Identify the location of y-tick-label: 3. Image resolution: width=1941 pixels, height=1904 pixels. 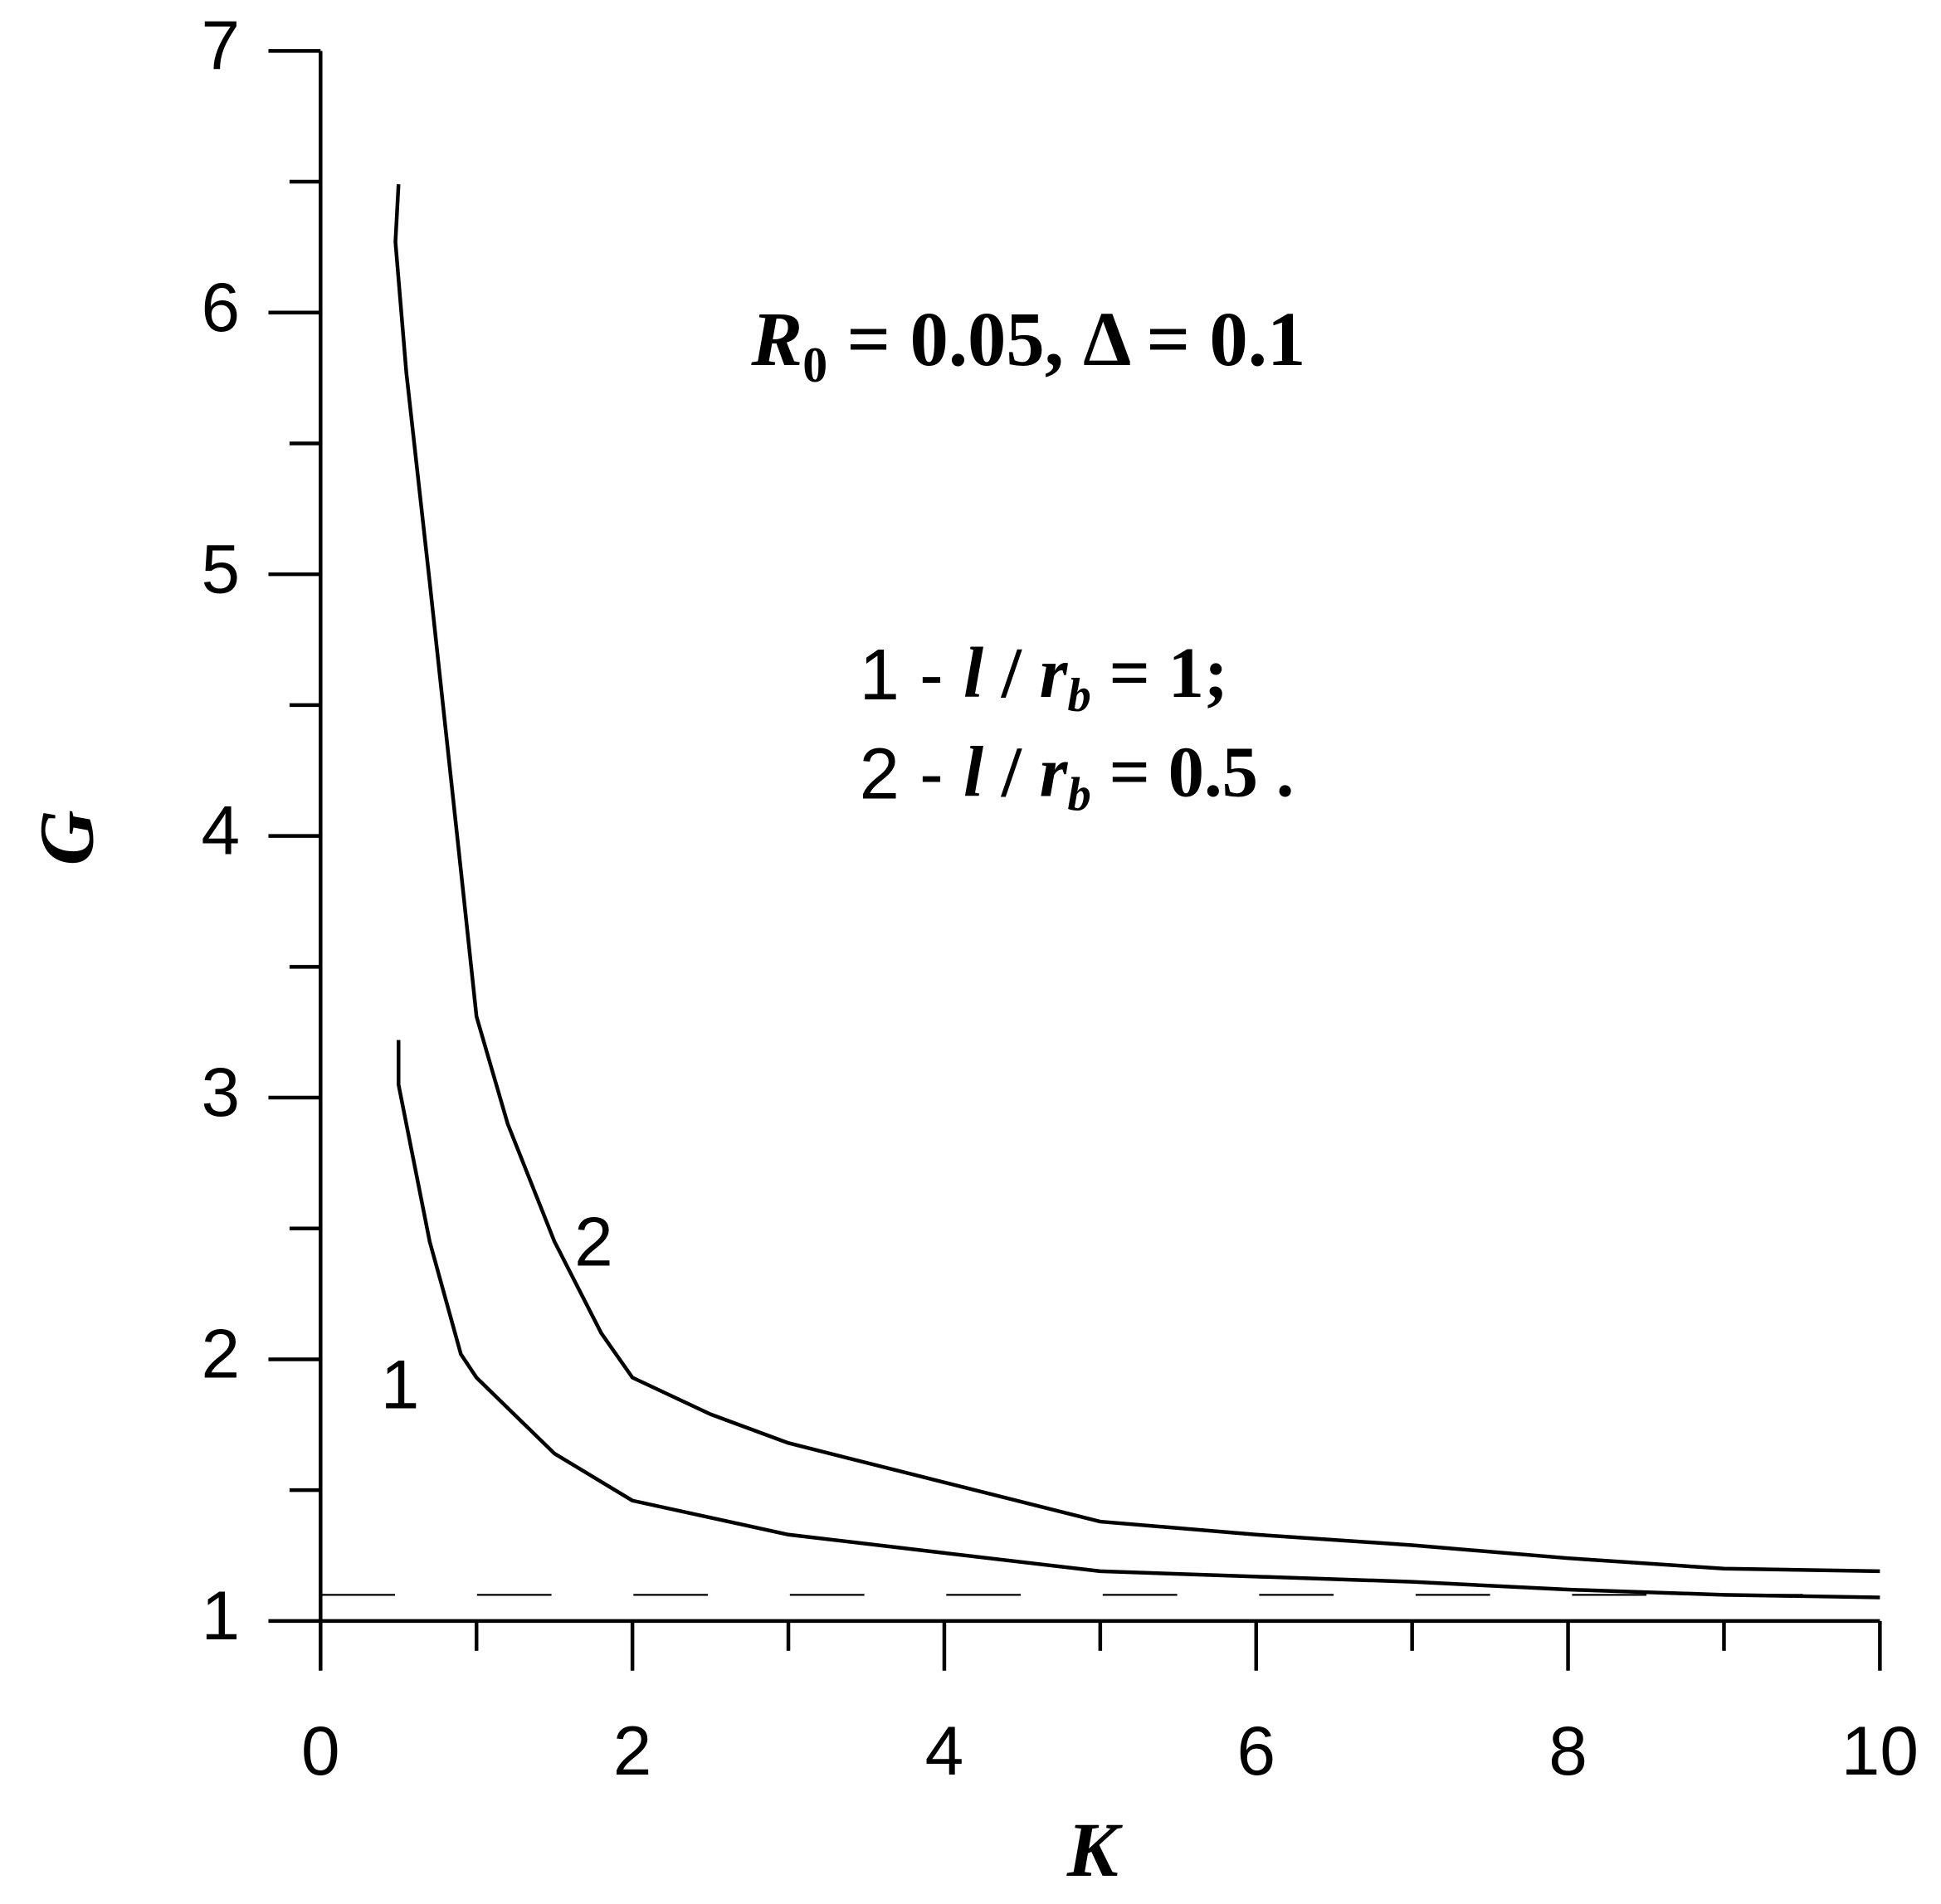
(221, 1092).